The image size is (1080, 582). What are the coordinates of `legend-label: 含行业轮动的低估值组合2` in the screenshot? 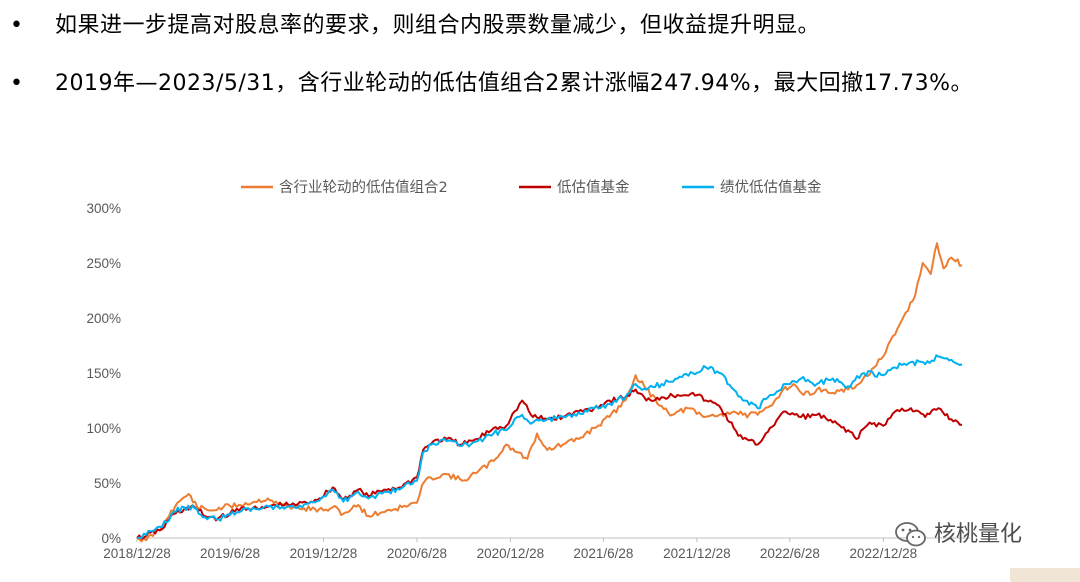 It's located at (363, 187).